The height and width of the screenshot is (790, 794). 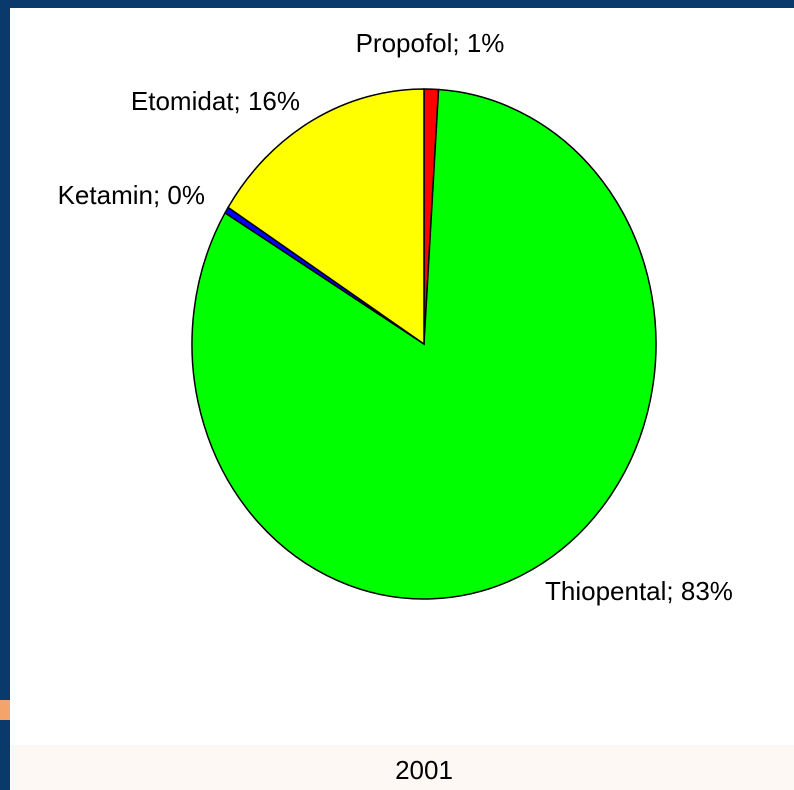 What do you see at coordinates (424, 770) in the screenshot?
I see `chart-title: 2001` at bounding box center [424, 770].